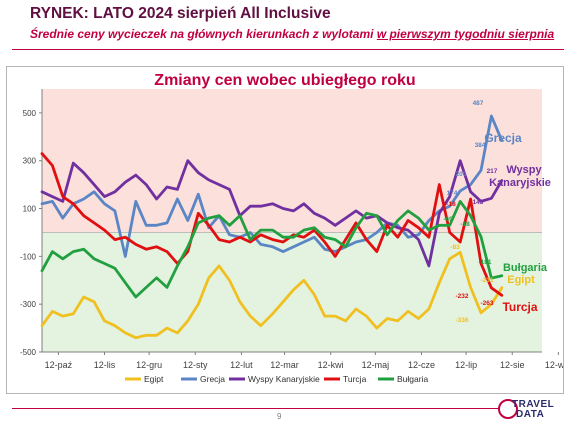 The height and width of the screenshot is (423, 564). Describe the element at coordinates (180, 13) in the screenshot. I see `slide-title: RYNEK: LATO 2024 sierpień All Inclusive` at that location.